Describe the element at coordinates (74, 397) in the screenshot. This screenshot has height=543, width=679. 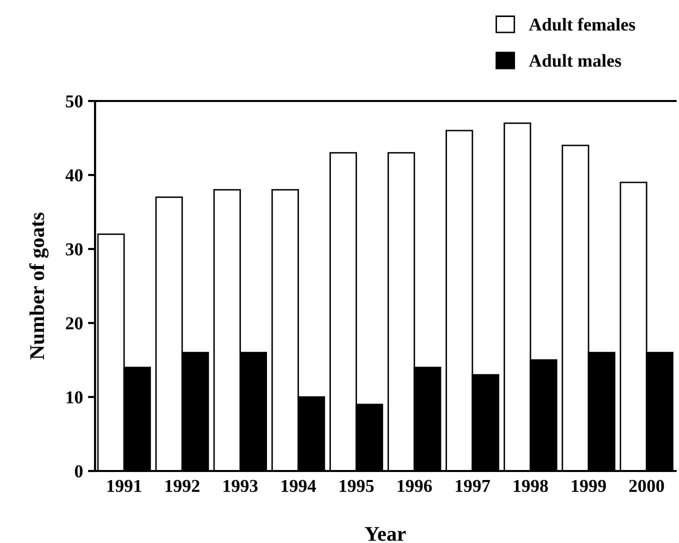
I see `y-tick-label: 10` at that location.